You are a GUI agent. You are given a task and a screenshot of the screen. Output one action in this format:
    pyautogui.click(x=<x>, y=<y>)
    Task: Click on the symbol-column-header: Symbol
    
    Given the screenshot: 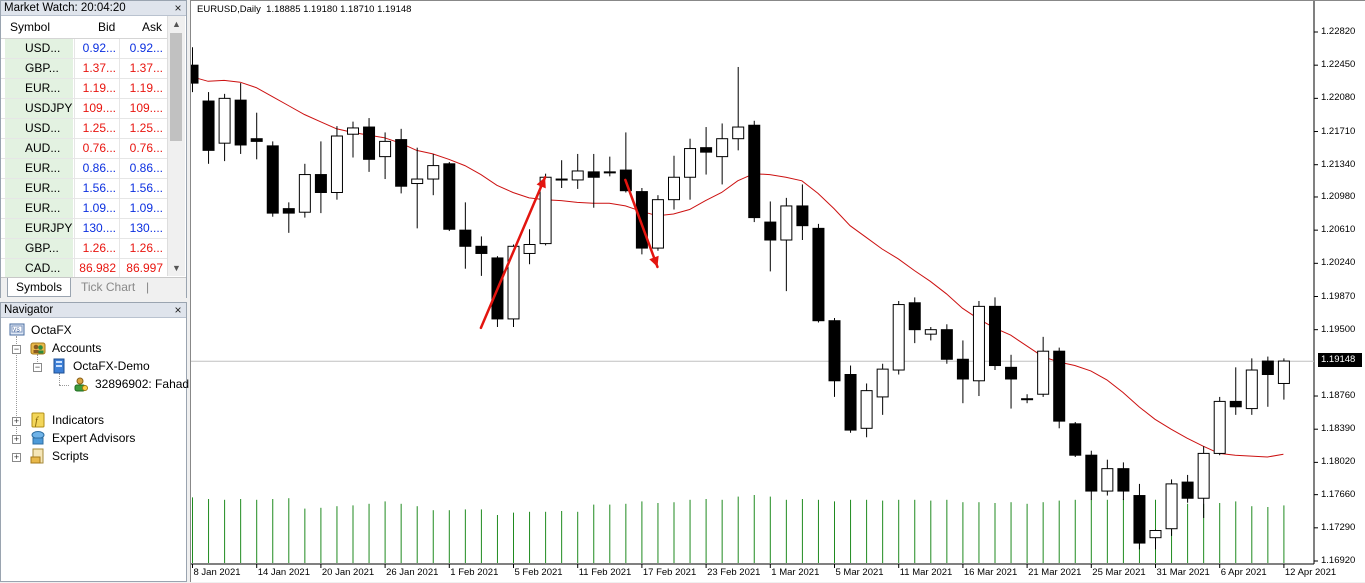 What is the action you would take?
    pyautogui.click(x=30, y=27)
    